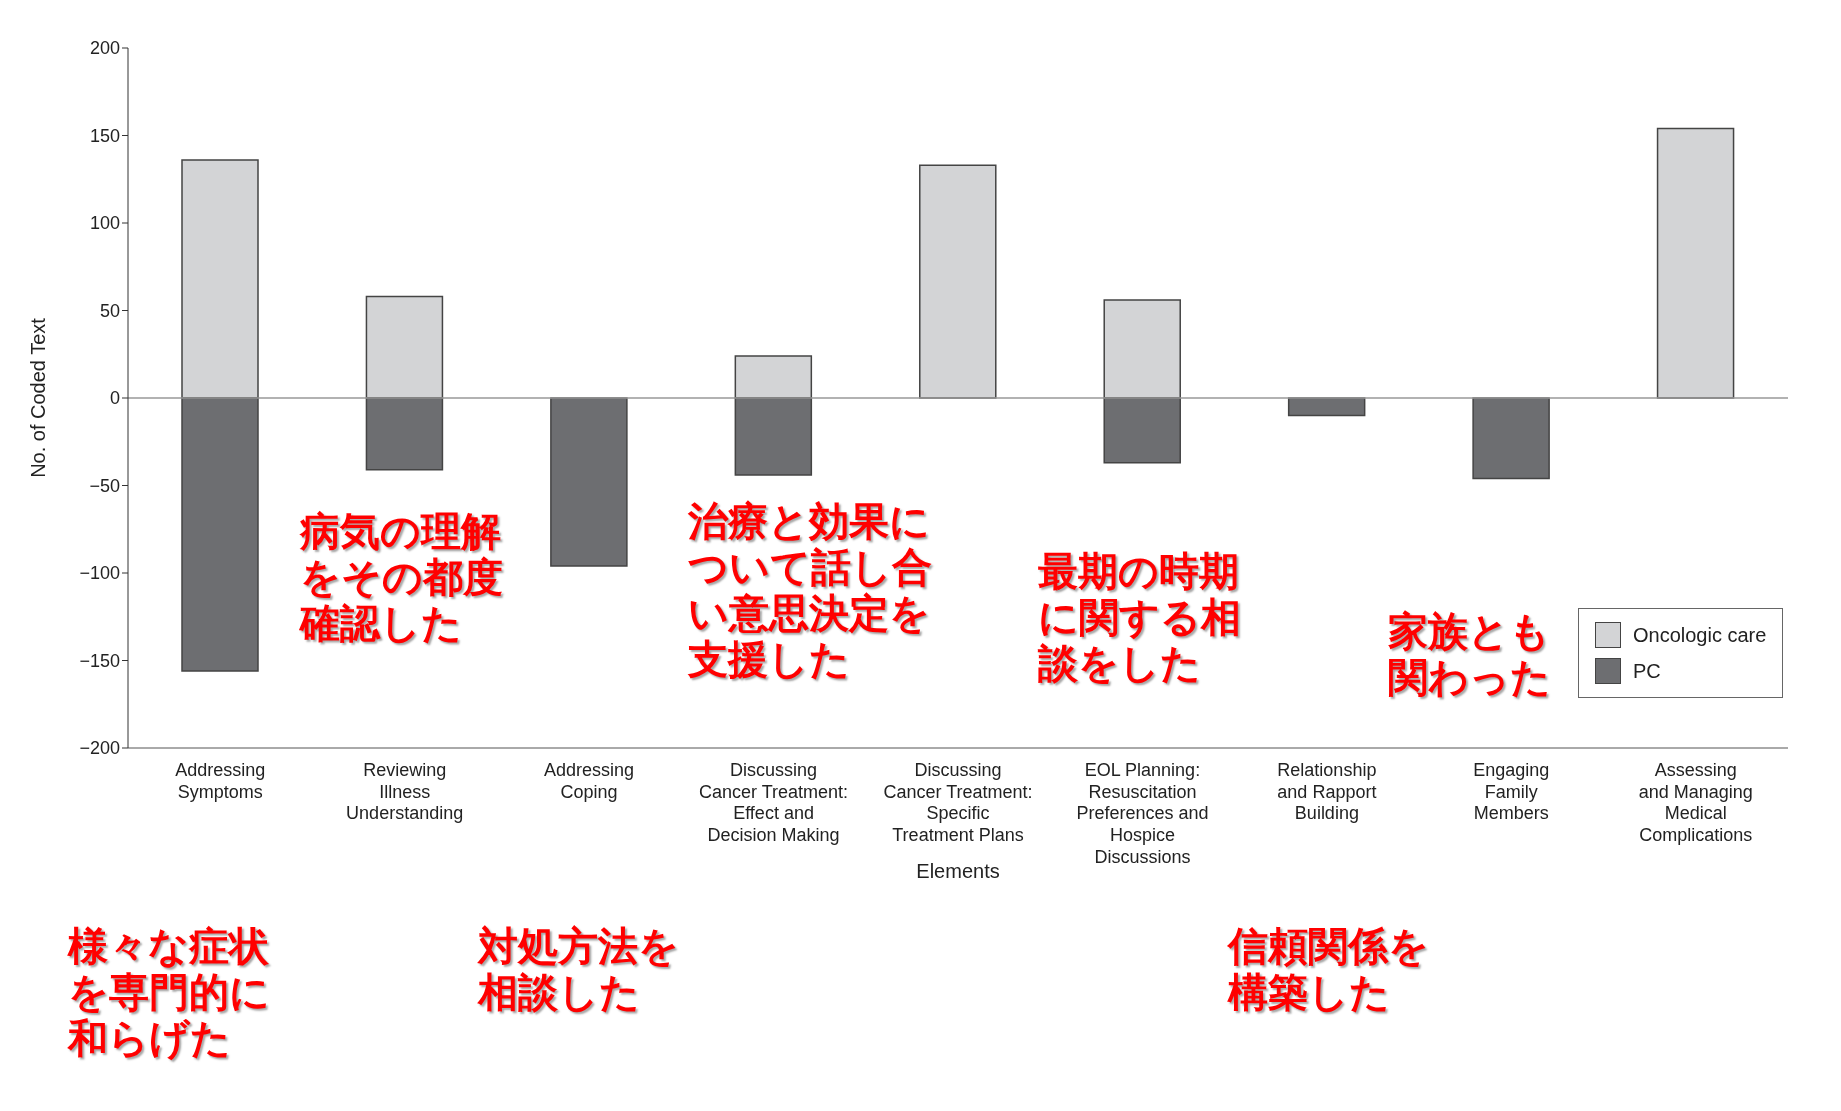 The height and width of the screenshot is (1111, 1841). I want to click on annotation: 治療と効果について話し合い意思決定を支援した, so click(810, 590).